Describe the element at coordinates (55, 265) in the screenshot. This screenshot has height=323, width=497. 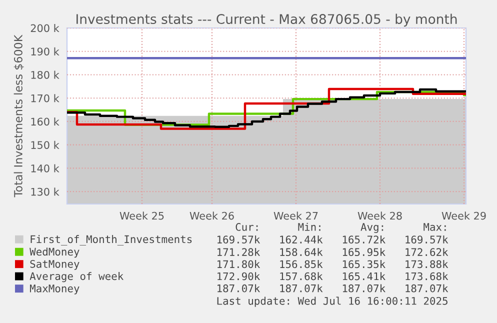
I see `legend-label: SatMoney` at that location.